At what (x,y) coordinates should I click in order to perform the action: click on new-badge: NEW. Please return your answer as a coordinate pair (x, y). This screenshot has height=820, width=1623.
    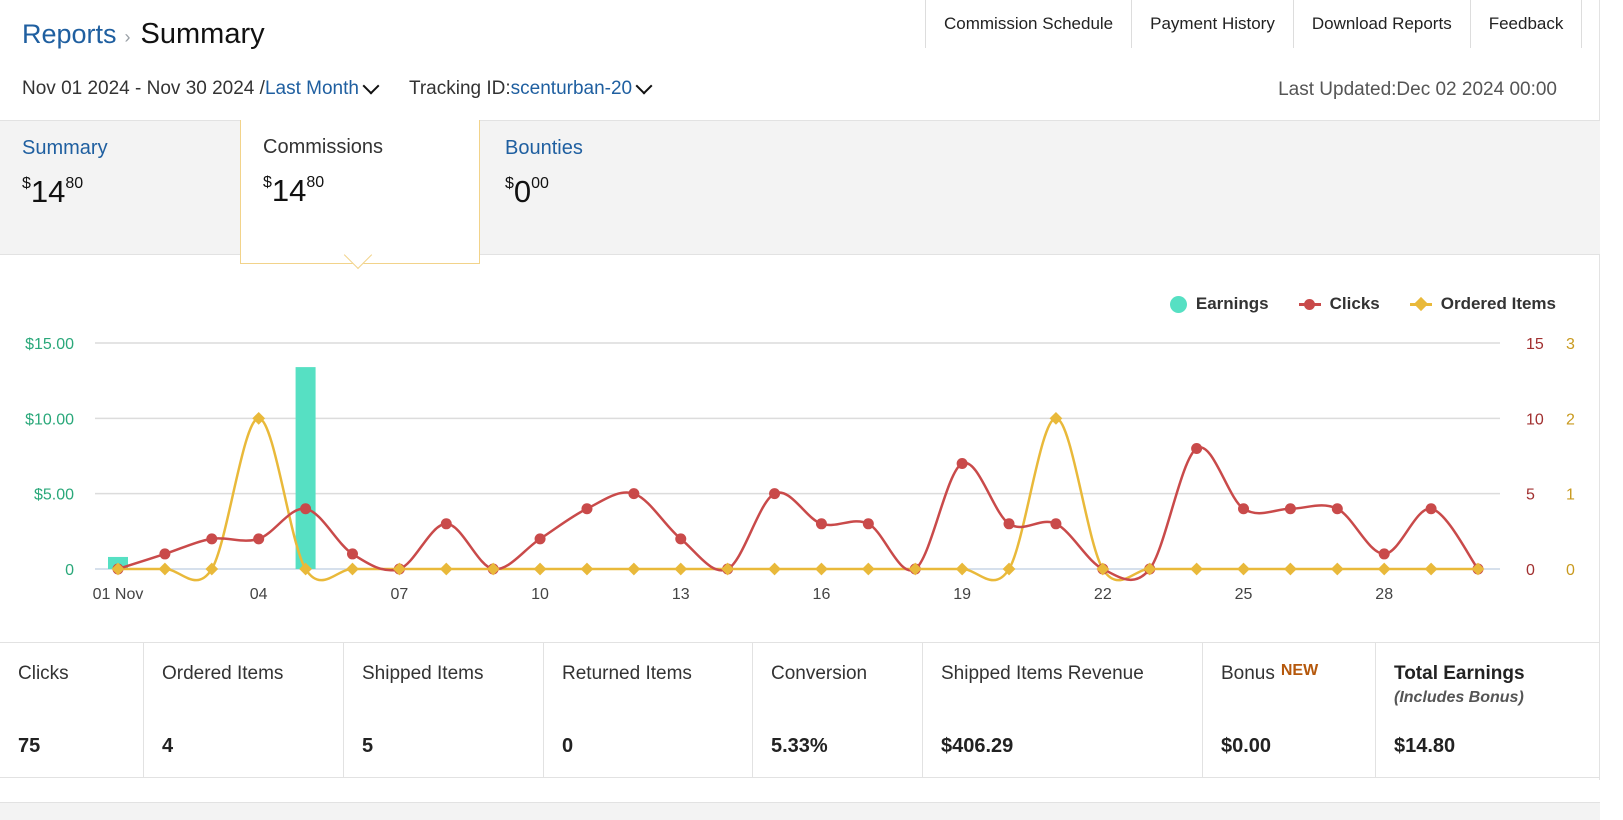
    Looking at the image, I should click on (1299, 670).